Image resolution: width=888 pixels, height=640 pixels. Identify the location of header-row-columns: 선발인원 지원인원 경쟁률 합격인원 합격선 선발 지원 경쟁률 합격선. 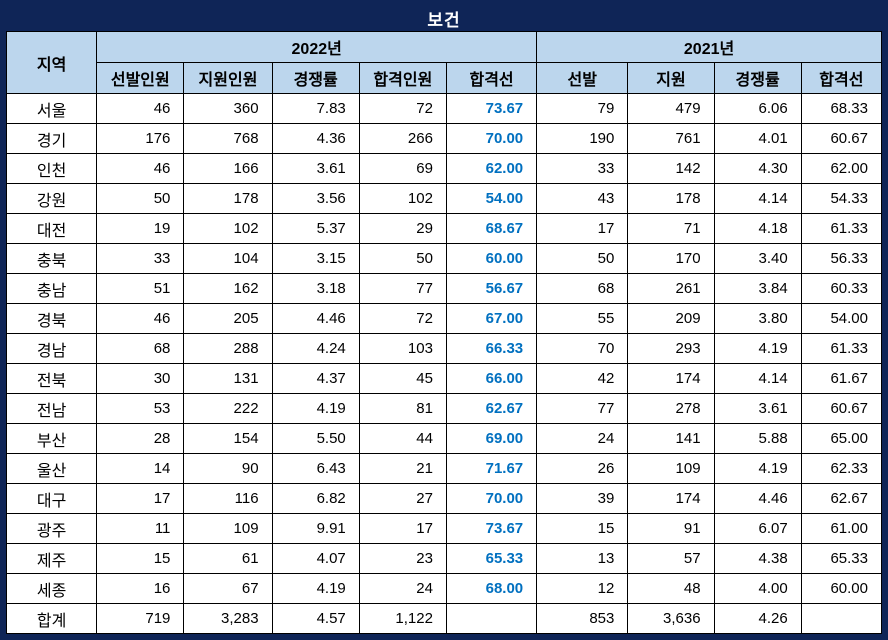
(445, 78).